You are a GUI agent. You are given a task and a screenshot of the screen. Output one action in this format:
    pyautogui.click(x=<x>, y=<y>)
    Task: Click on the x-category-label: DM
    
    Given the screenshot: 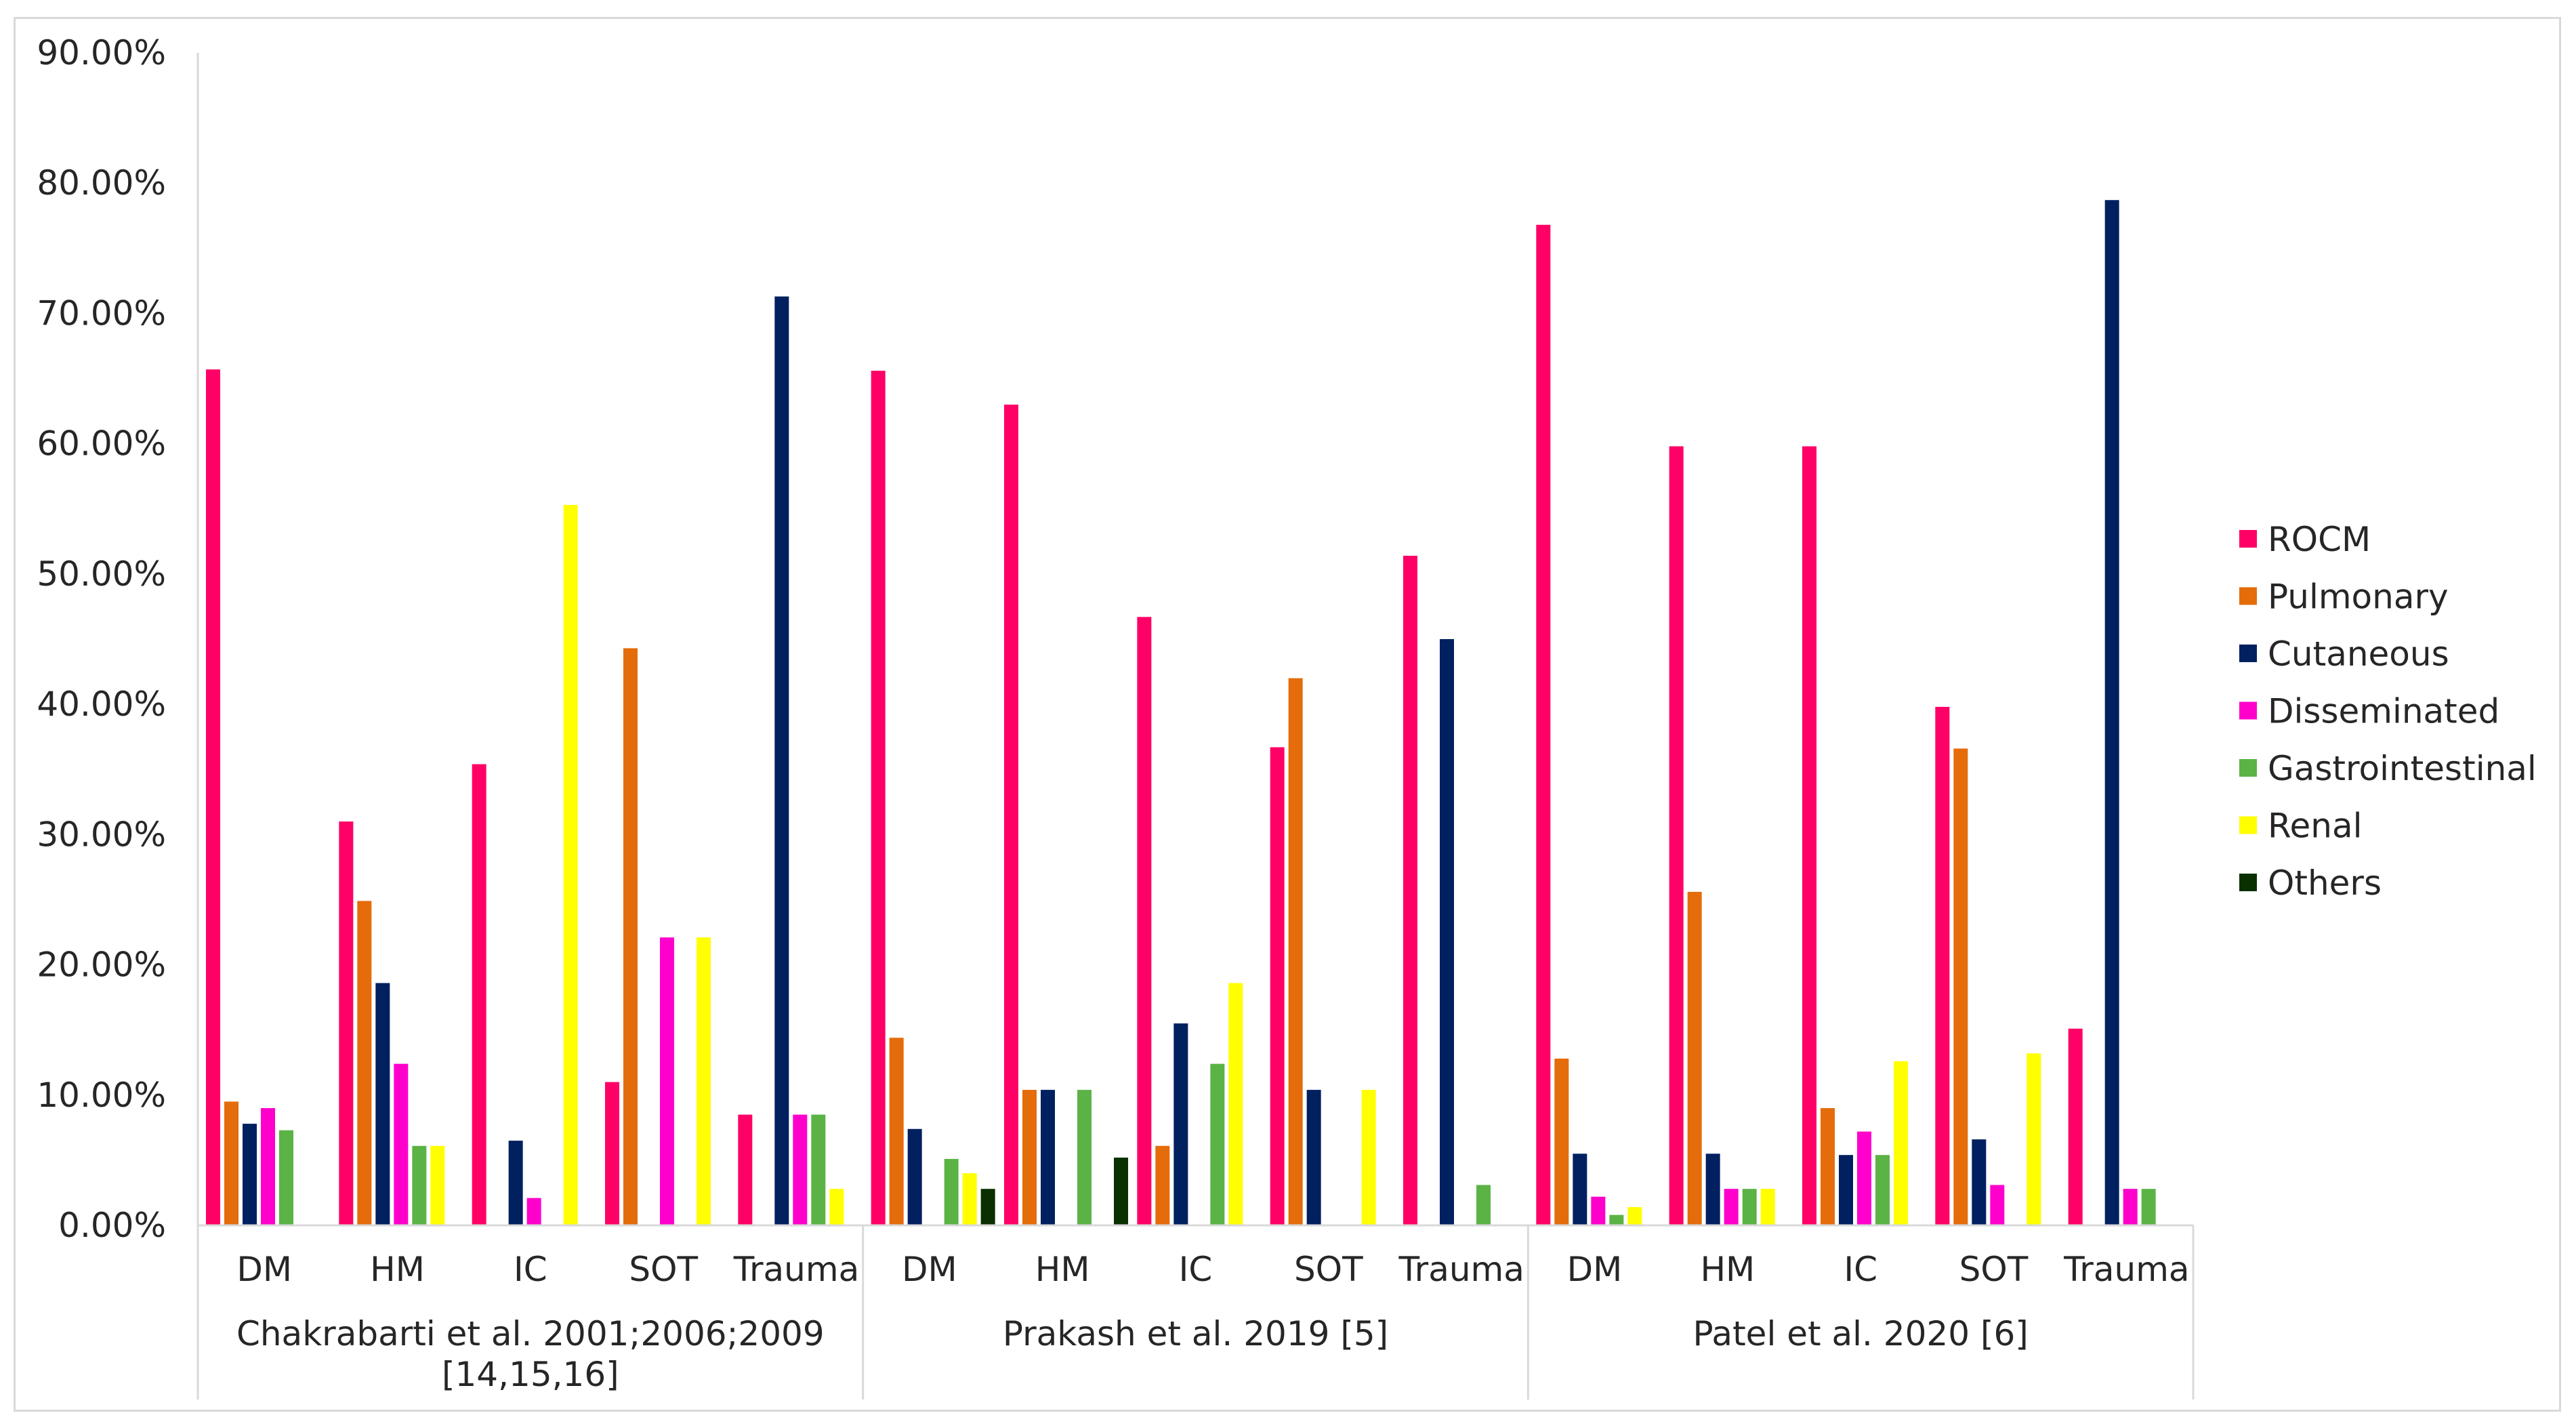 What is the action you would take?
    pyautogui.click(x=1595, y=1270)
    